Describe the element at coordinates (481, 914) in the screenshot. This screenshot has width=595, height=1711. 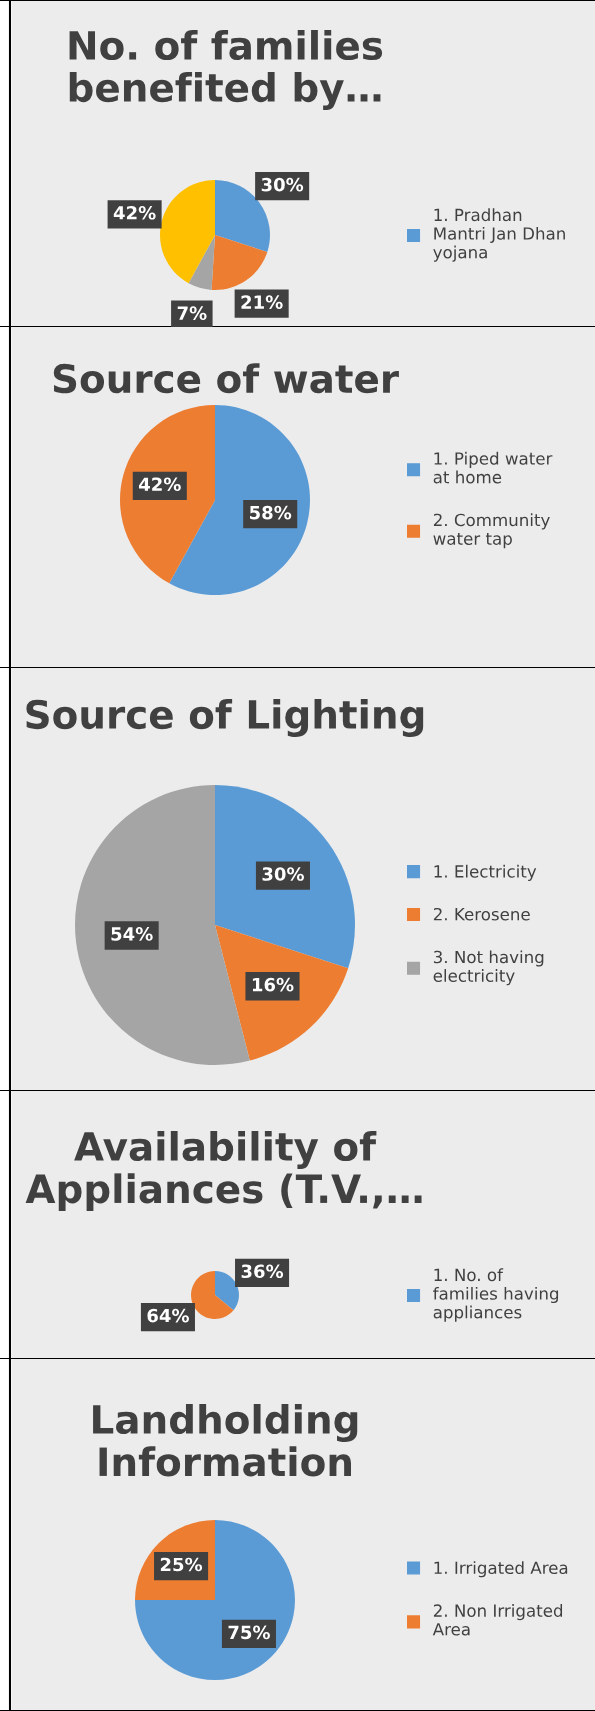
I see `legend-label: 2. Kerosene` at that location.